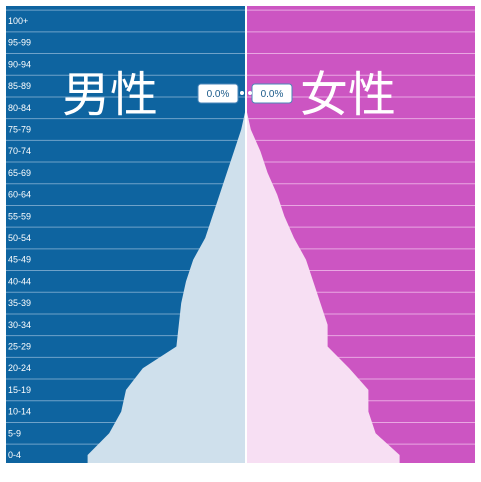 The width and height of the screenshot is (481, 482). What do you see at coordinates (14, 433) in the screenshot?
I see `age-label: 5-9` at bounding box center [14, 433].